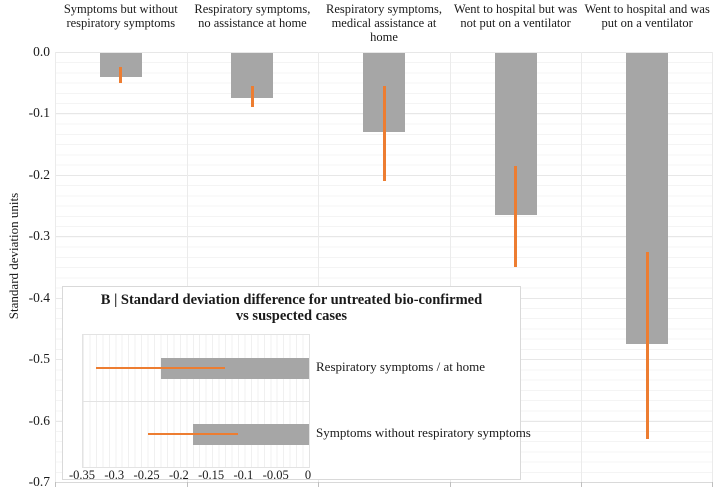  Describe the element at coordinates (400, 366) in the screenshot. I see `inset-category-label: Respiratory symptoms / at home` at that location.